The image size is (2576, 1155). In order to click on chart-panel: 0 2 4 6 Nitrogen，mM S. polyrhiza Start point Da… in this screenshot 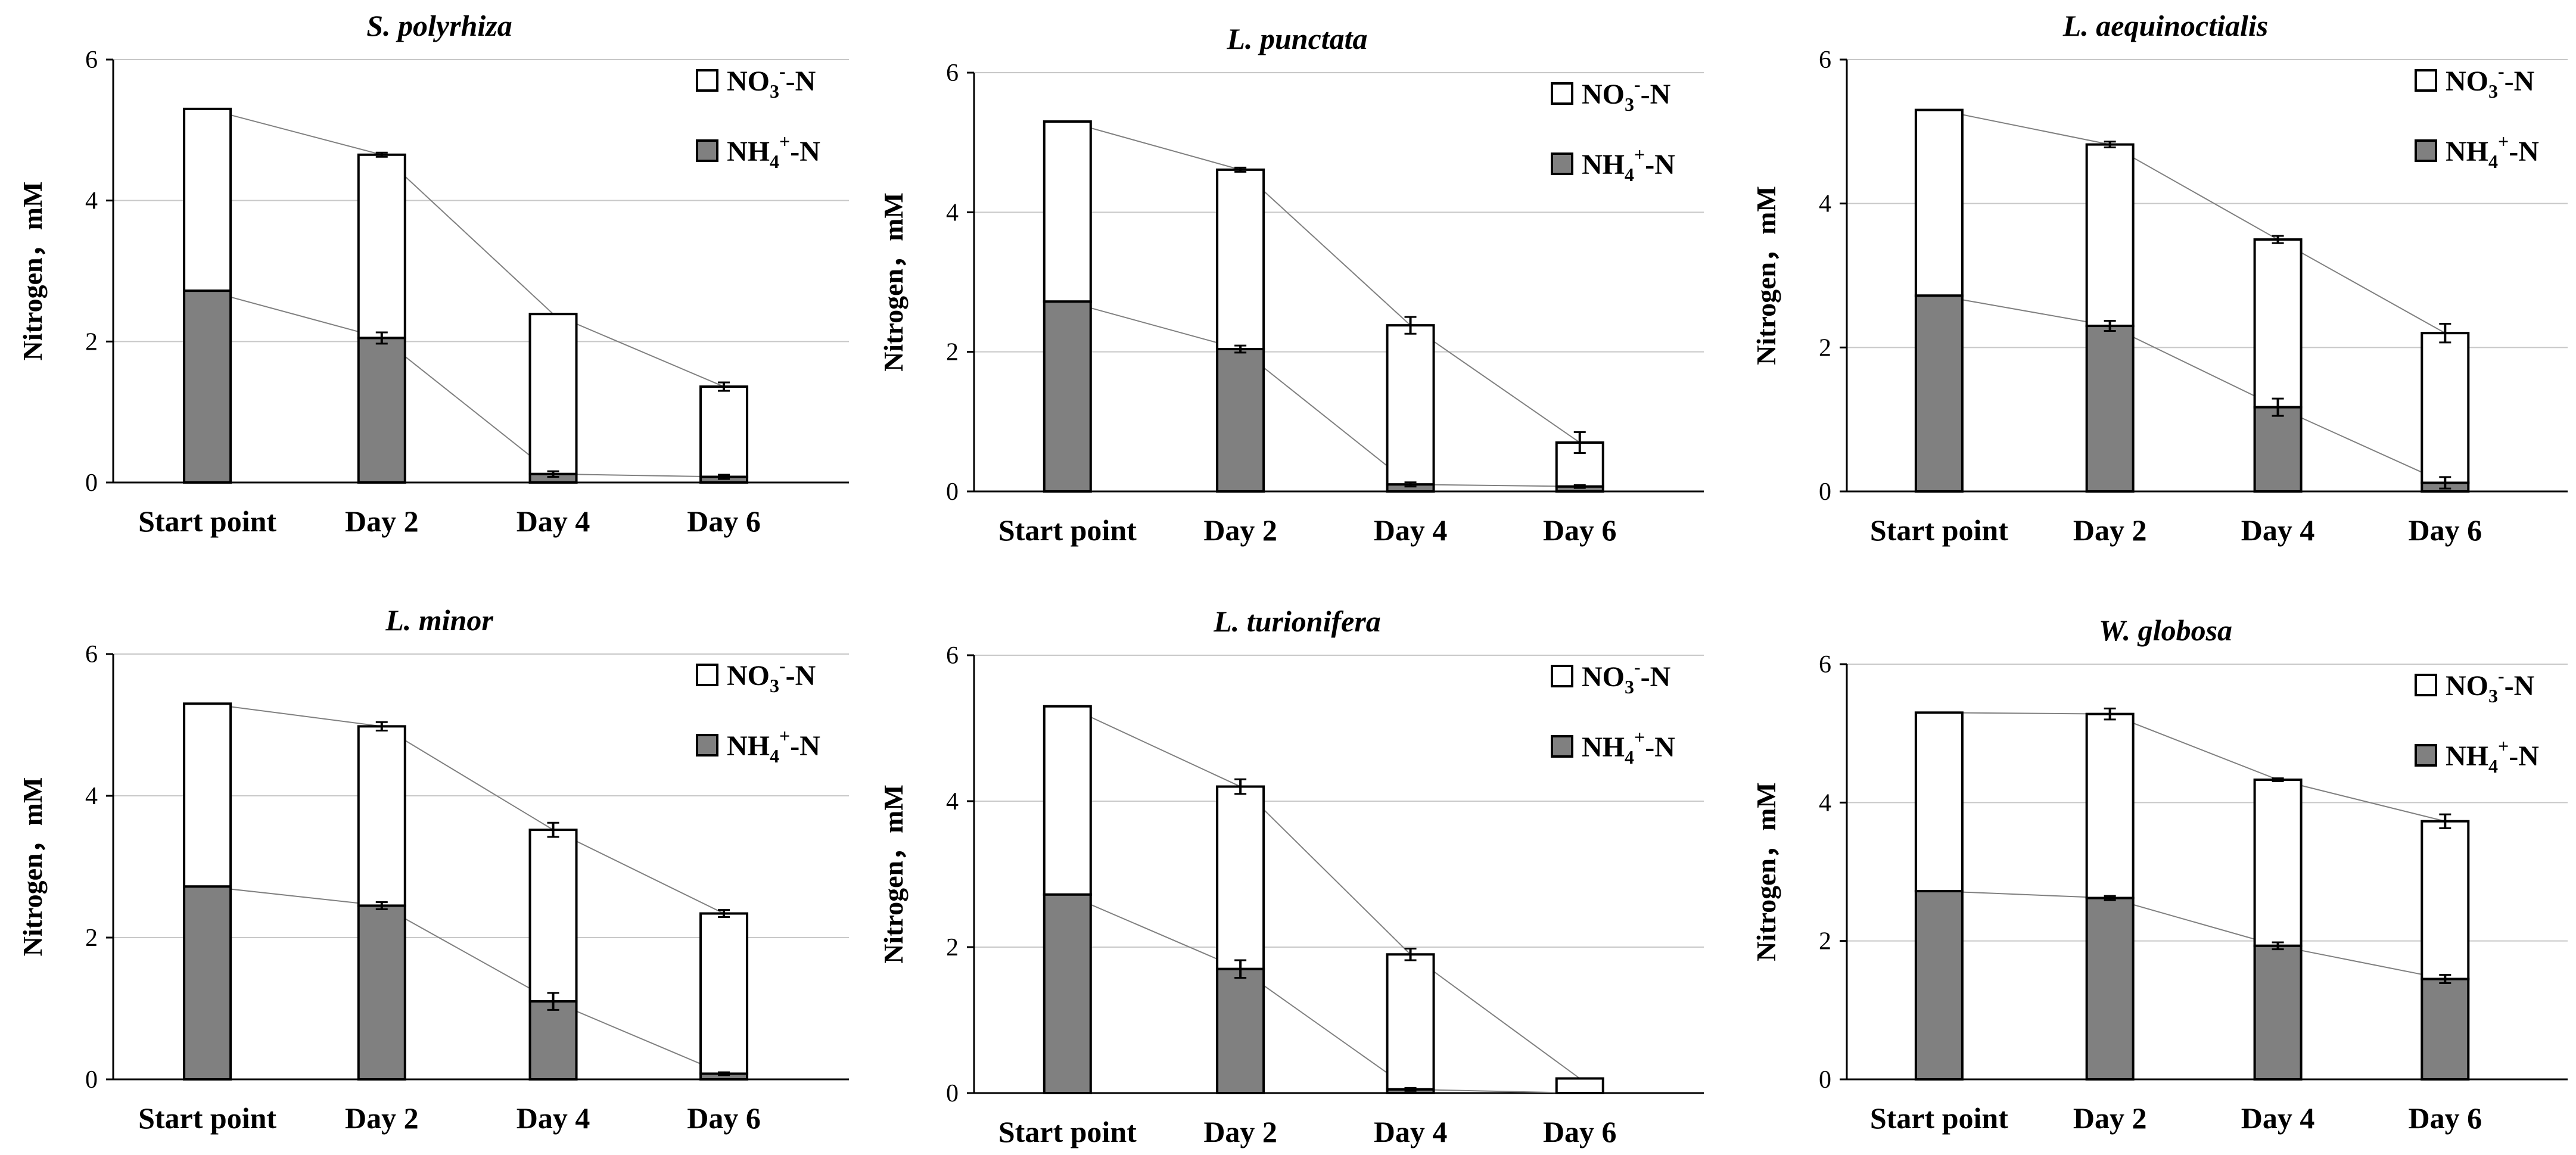, I will do `click(433, 273)`.